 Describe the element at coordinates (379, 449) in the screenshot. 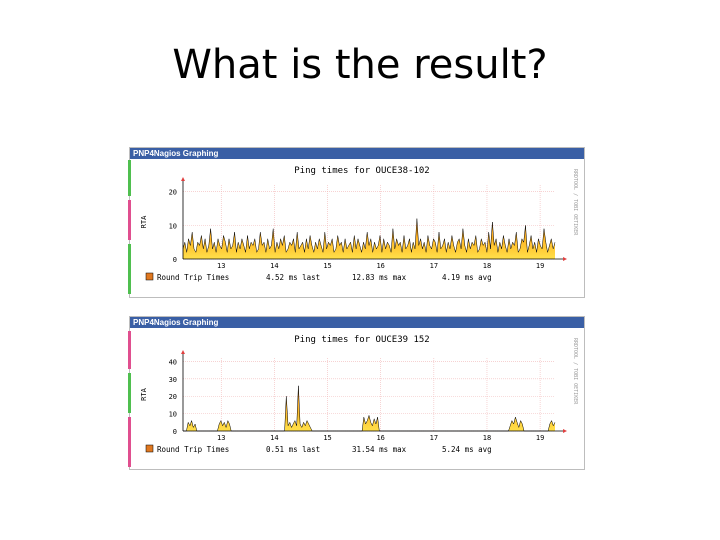

I see `legend-max: 31.54 ms max` at that location.